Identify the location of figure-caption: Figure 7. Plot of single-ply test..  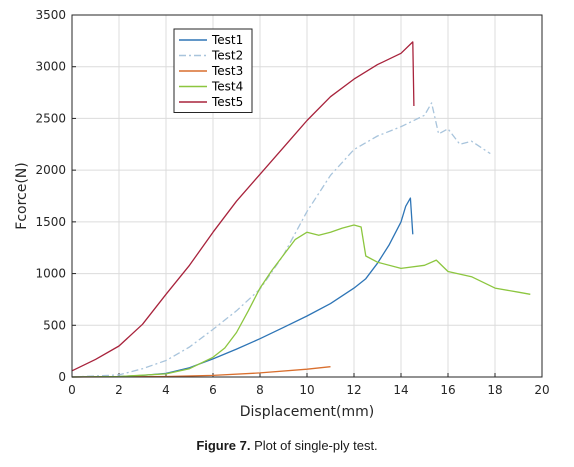
(287, 445).